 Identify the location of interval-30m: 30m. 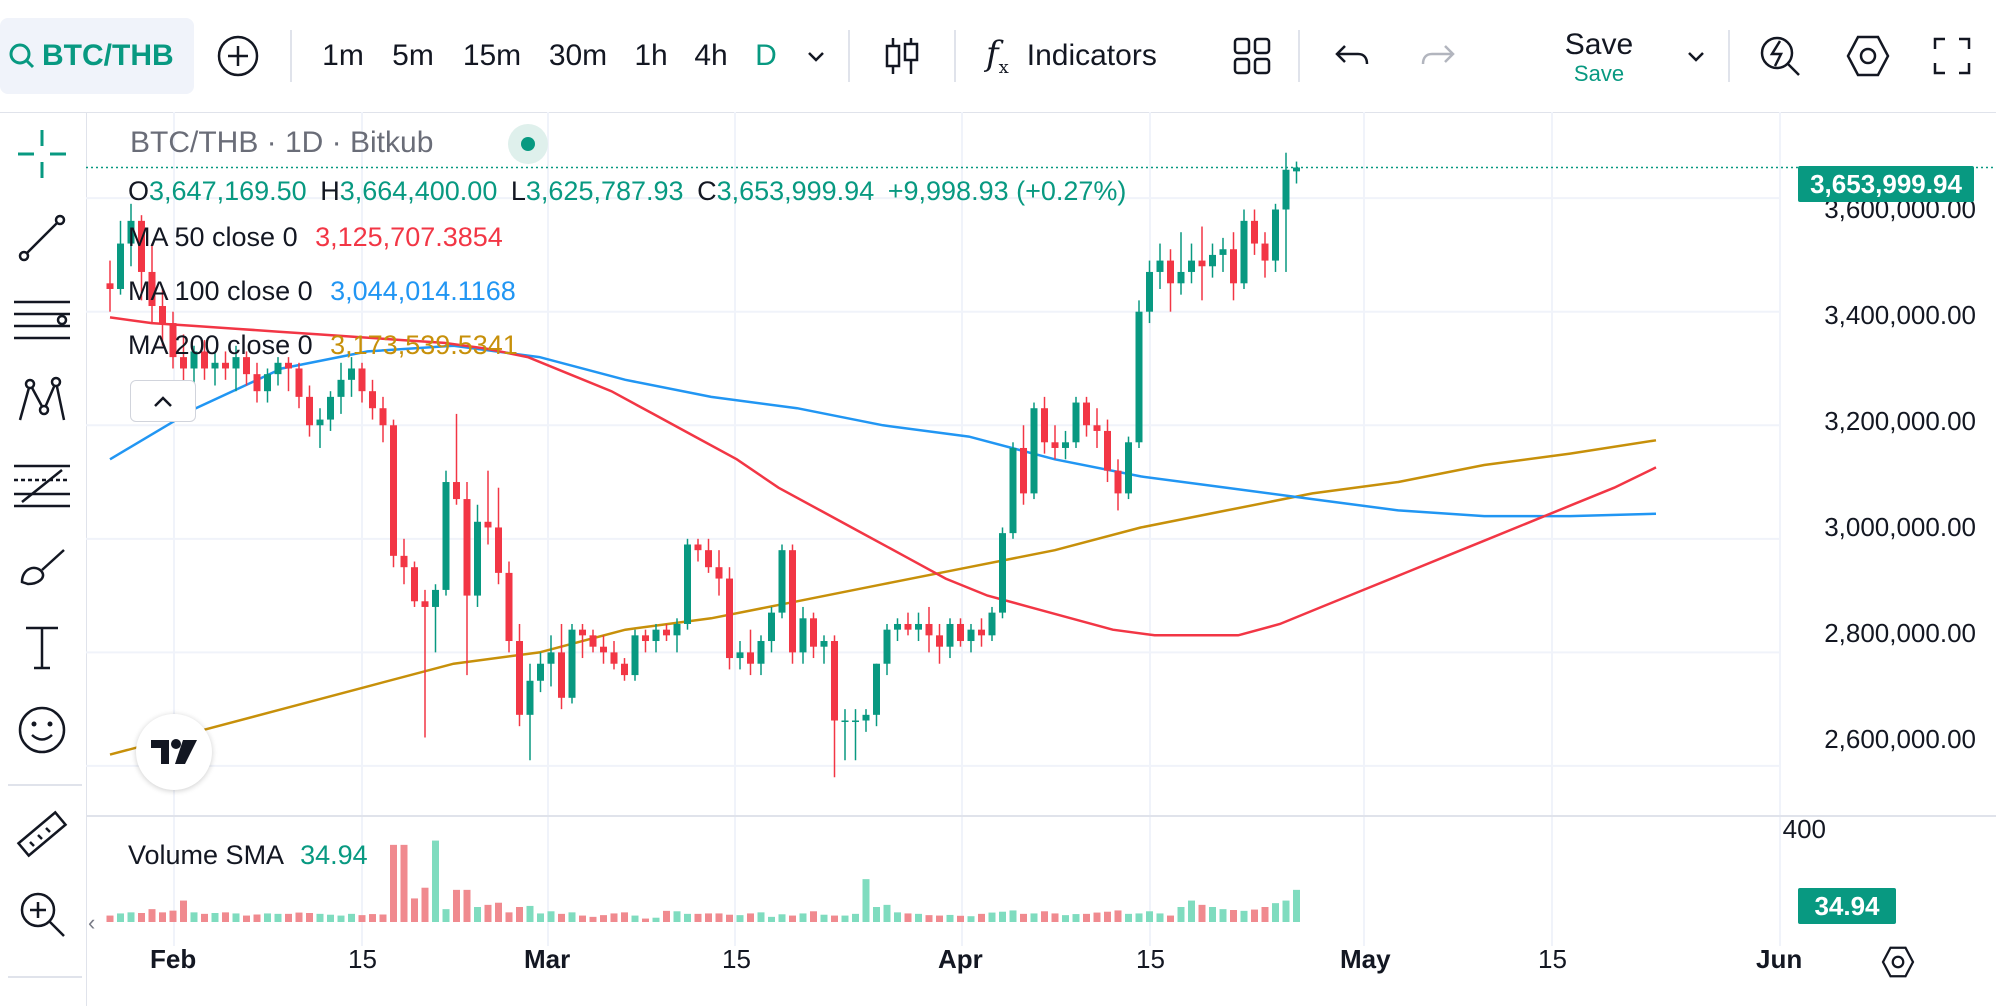
(578, 55).